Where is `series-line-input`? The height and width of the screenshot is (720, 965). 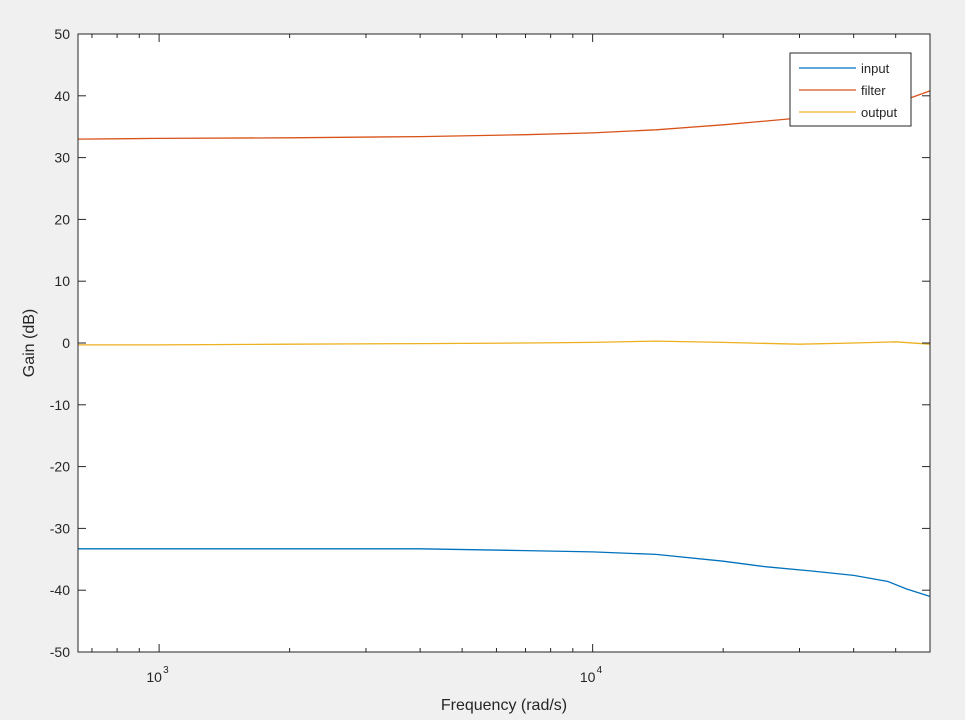 series-line-input is located at coordinates (504, 573).